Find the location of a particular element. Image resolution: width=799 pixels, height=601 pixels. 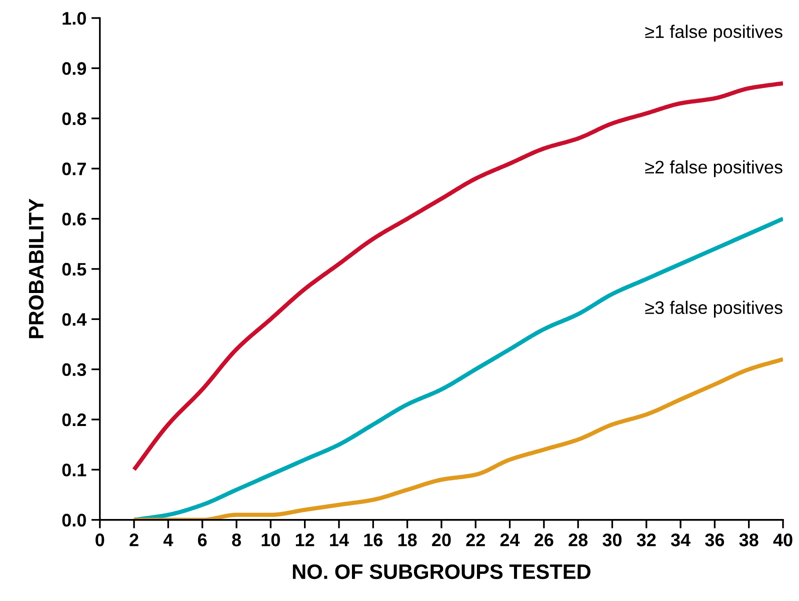

x-tick-label: 26 is located at coordinates (544, 540).